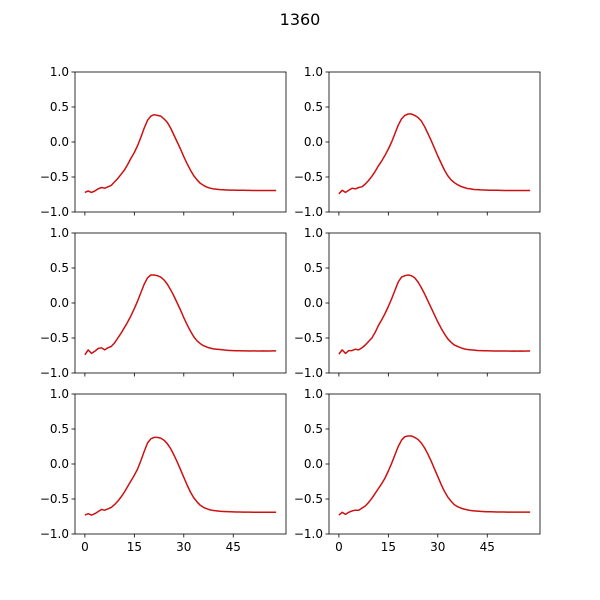  Describe the element at coordinates (59, 394) in the screenshot. I see `panel-5-ytick-label: 1.0` at that location.